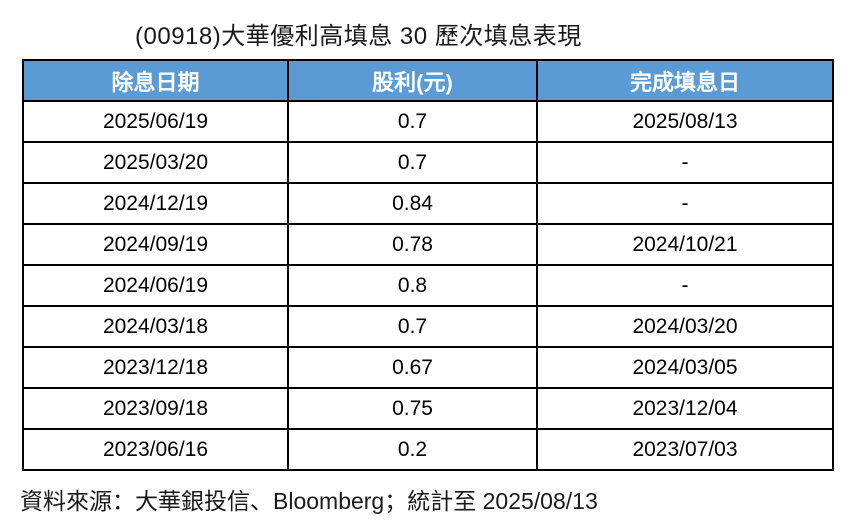 The width and height of the screenshot is (852, 527). What do you see at coordinates (685, 121) in the screenshot?
I see `cell-fill-date: 2025/08/13` at bounding box center [685, 121].